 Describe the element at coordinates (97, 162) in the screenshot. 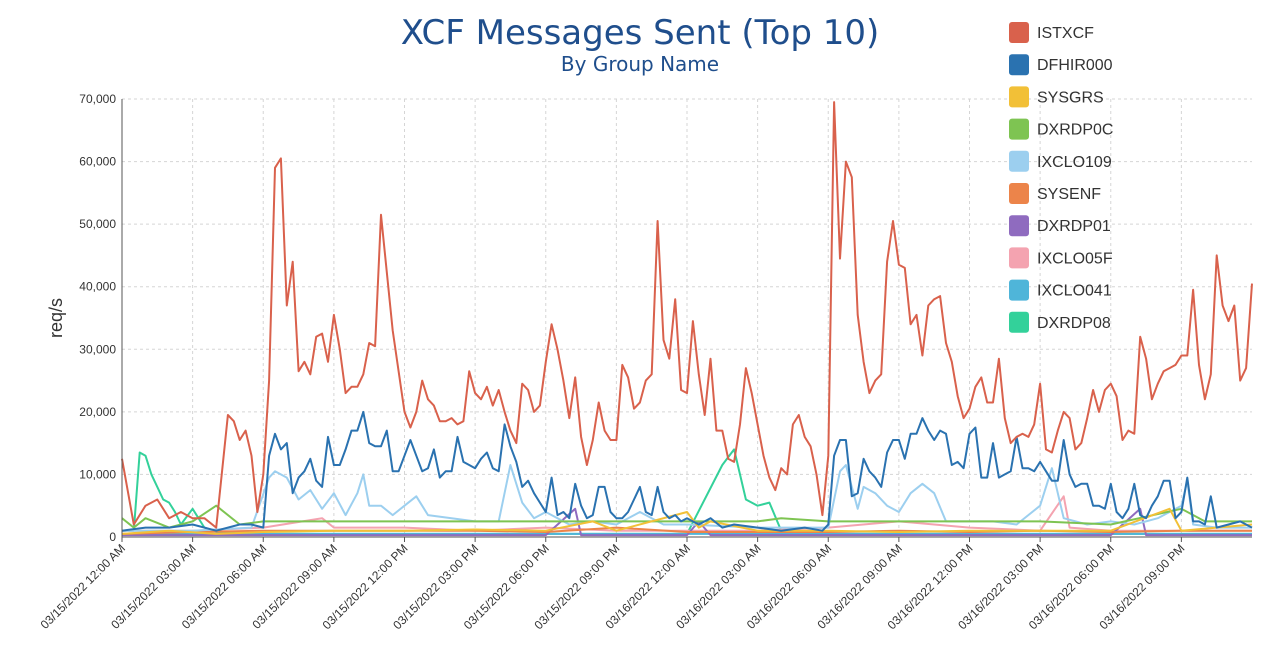

I see `y-tick-label: 60,000` at that location.